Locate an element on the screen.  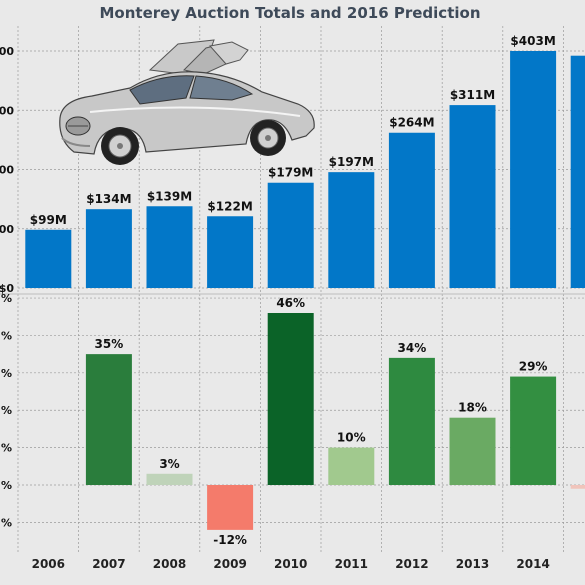
growth-bar-2007 is located at coordinates (108, 419).